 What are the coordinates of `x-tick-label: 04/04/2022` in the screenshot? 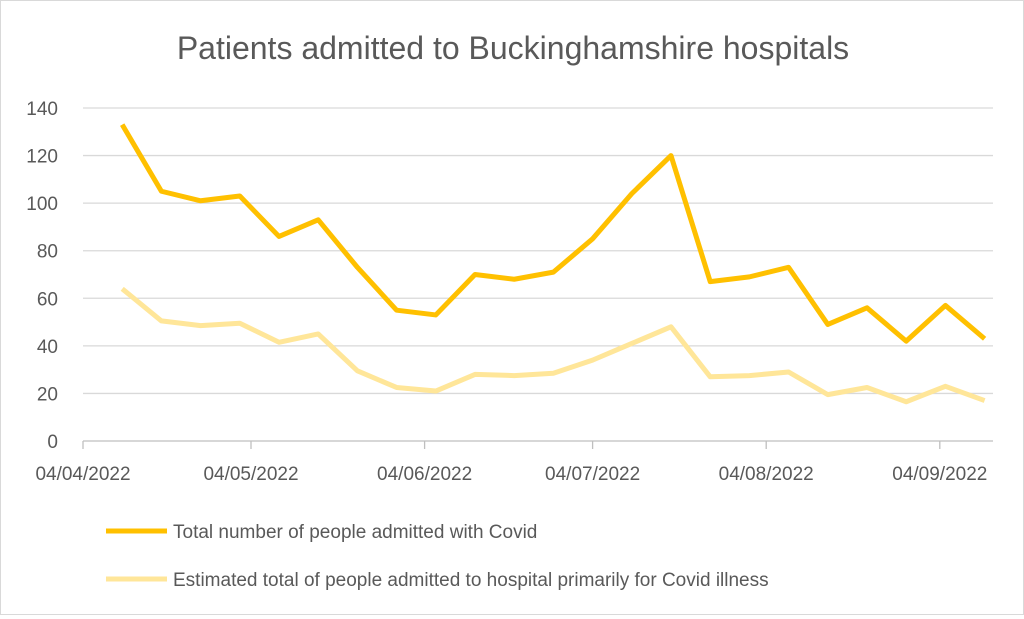 It's located at (82, 474).